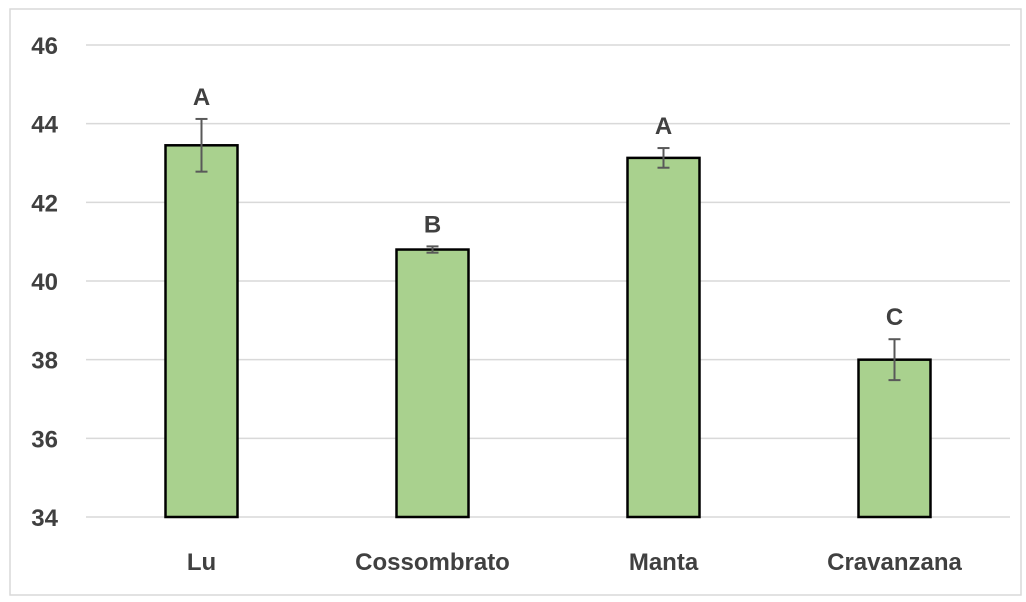  What do you see at coordinates (575, 562) in the screenshot?
I see `x-axis-tick-labels: Lu Cossombrato Manta Cravanzana` at bounding box center [575, 562].